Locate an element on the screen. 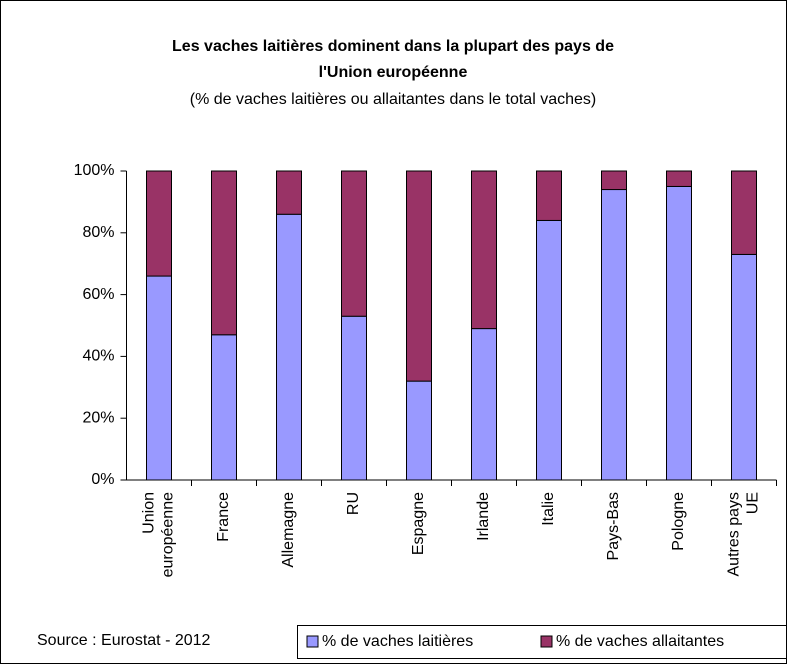 The width and height of the screenshot is (787, 664). x-tick-label: Allemagne is located at coordinates (288, 530).